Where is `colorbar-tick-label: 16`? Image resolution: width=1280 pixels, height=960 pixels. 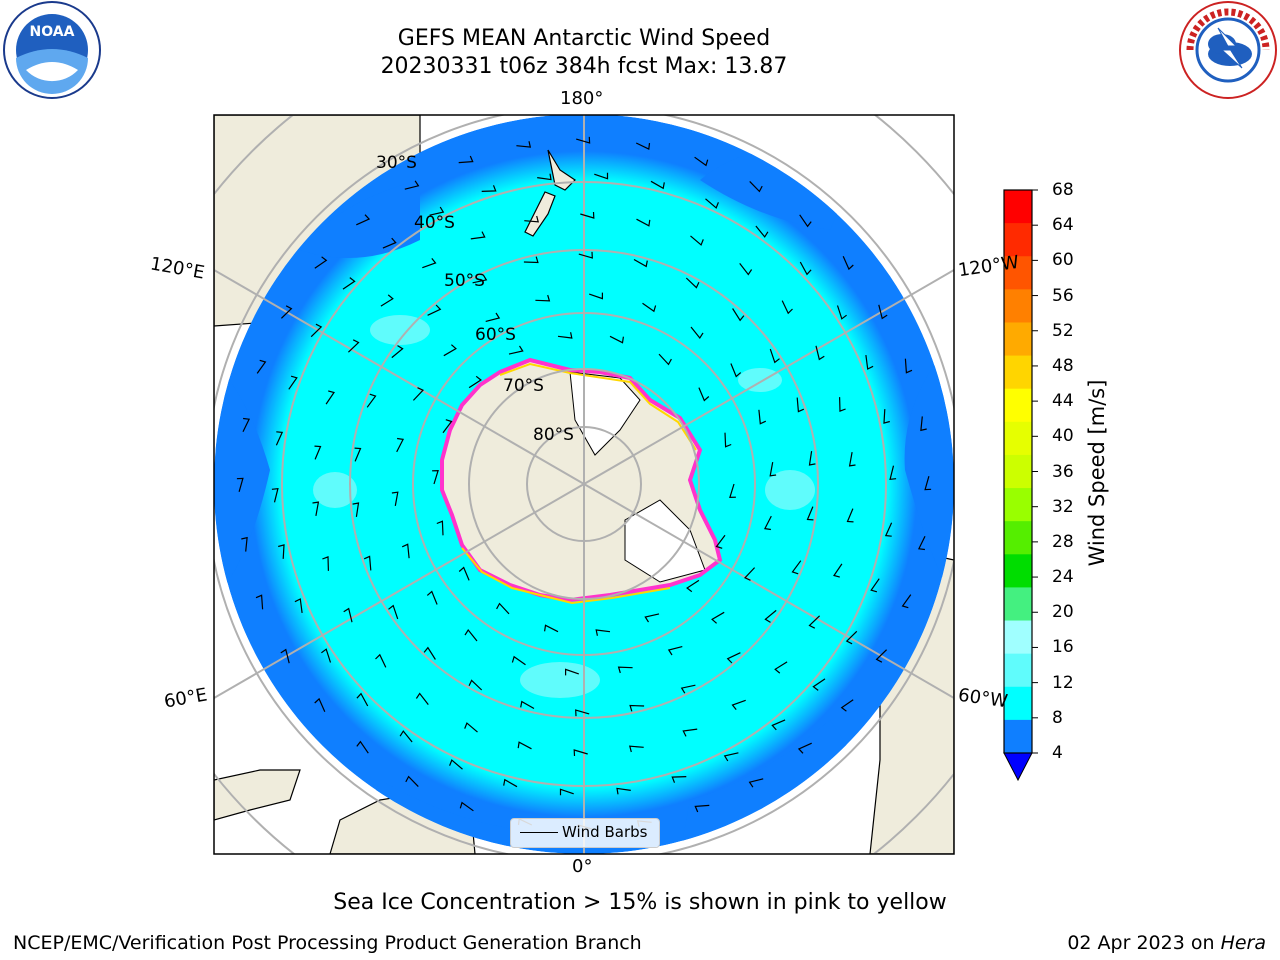 colorbar-tick-label: 16 is located at coordinates (1063, 647).